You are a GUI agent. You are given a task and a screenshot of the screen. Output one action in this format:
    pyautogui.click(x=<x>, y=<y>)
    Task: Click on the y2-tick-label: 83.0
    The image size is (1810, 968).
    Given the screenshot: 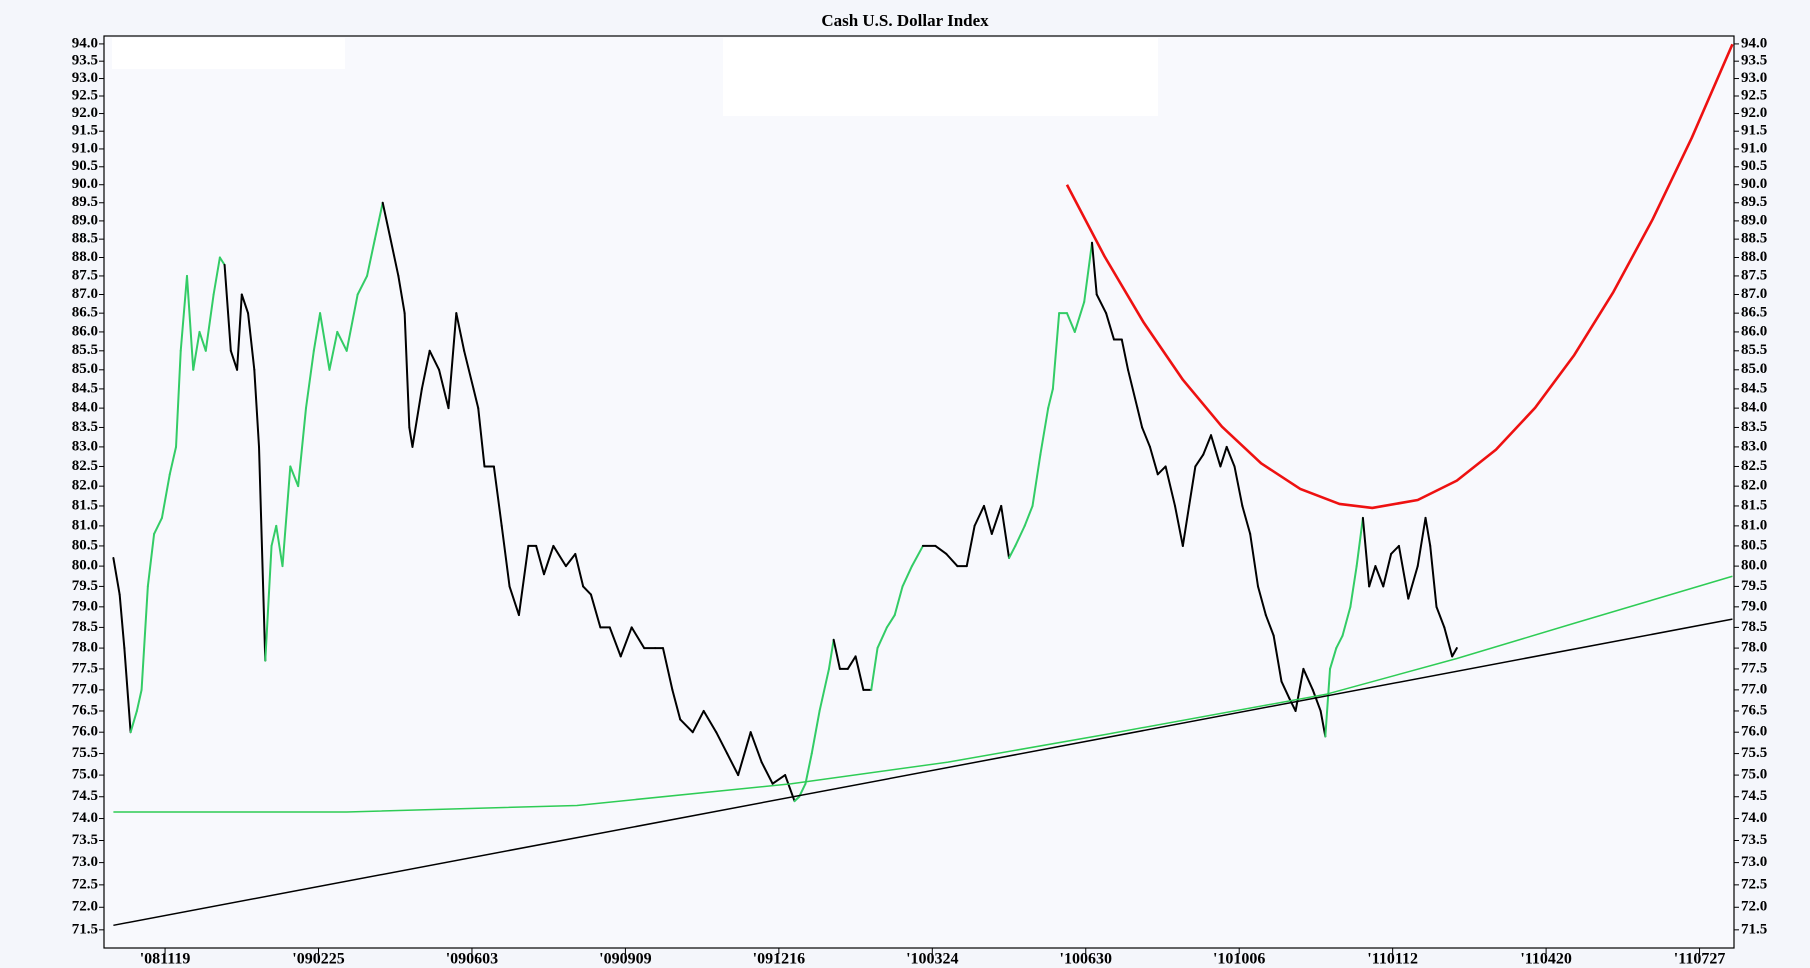 What is the action you would take?
    pyautogui.click(x=1754, y=446)
    